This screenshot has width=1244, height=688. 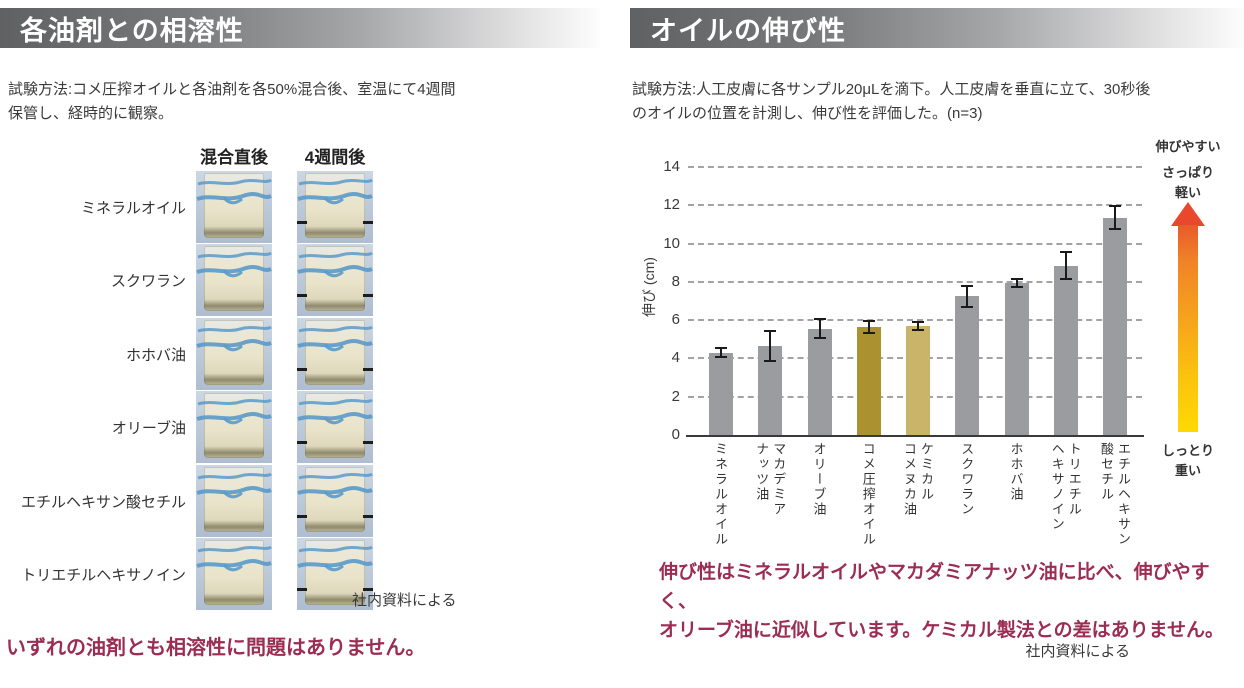 I want to click on row-label: ホホバ油, so click(x=155, y=355).